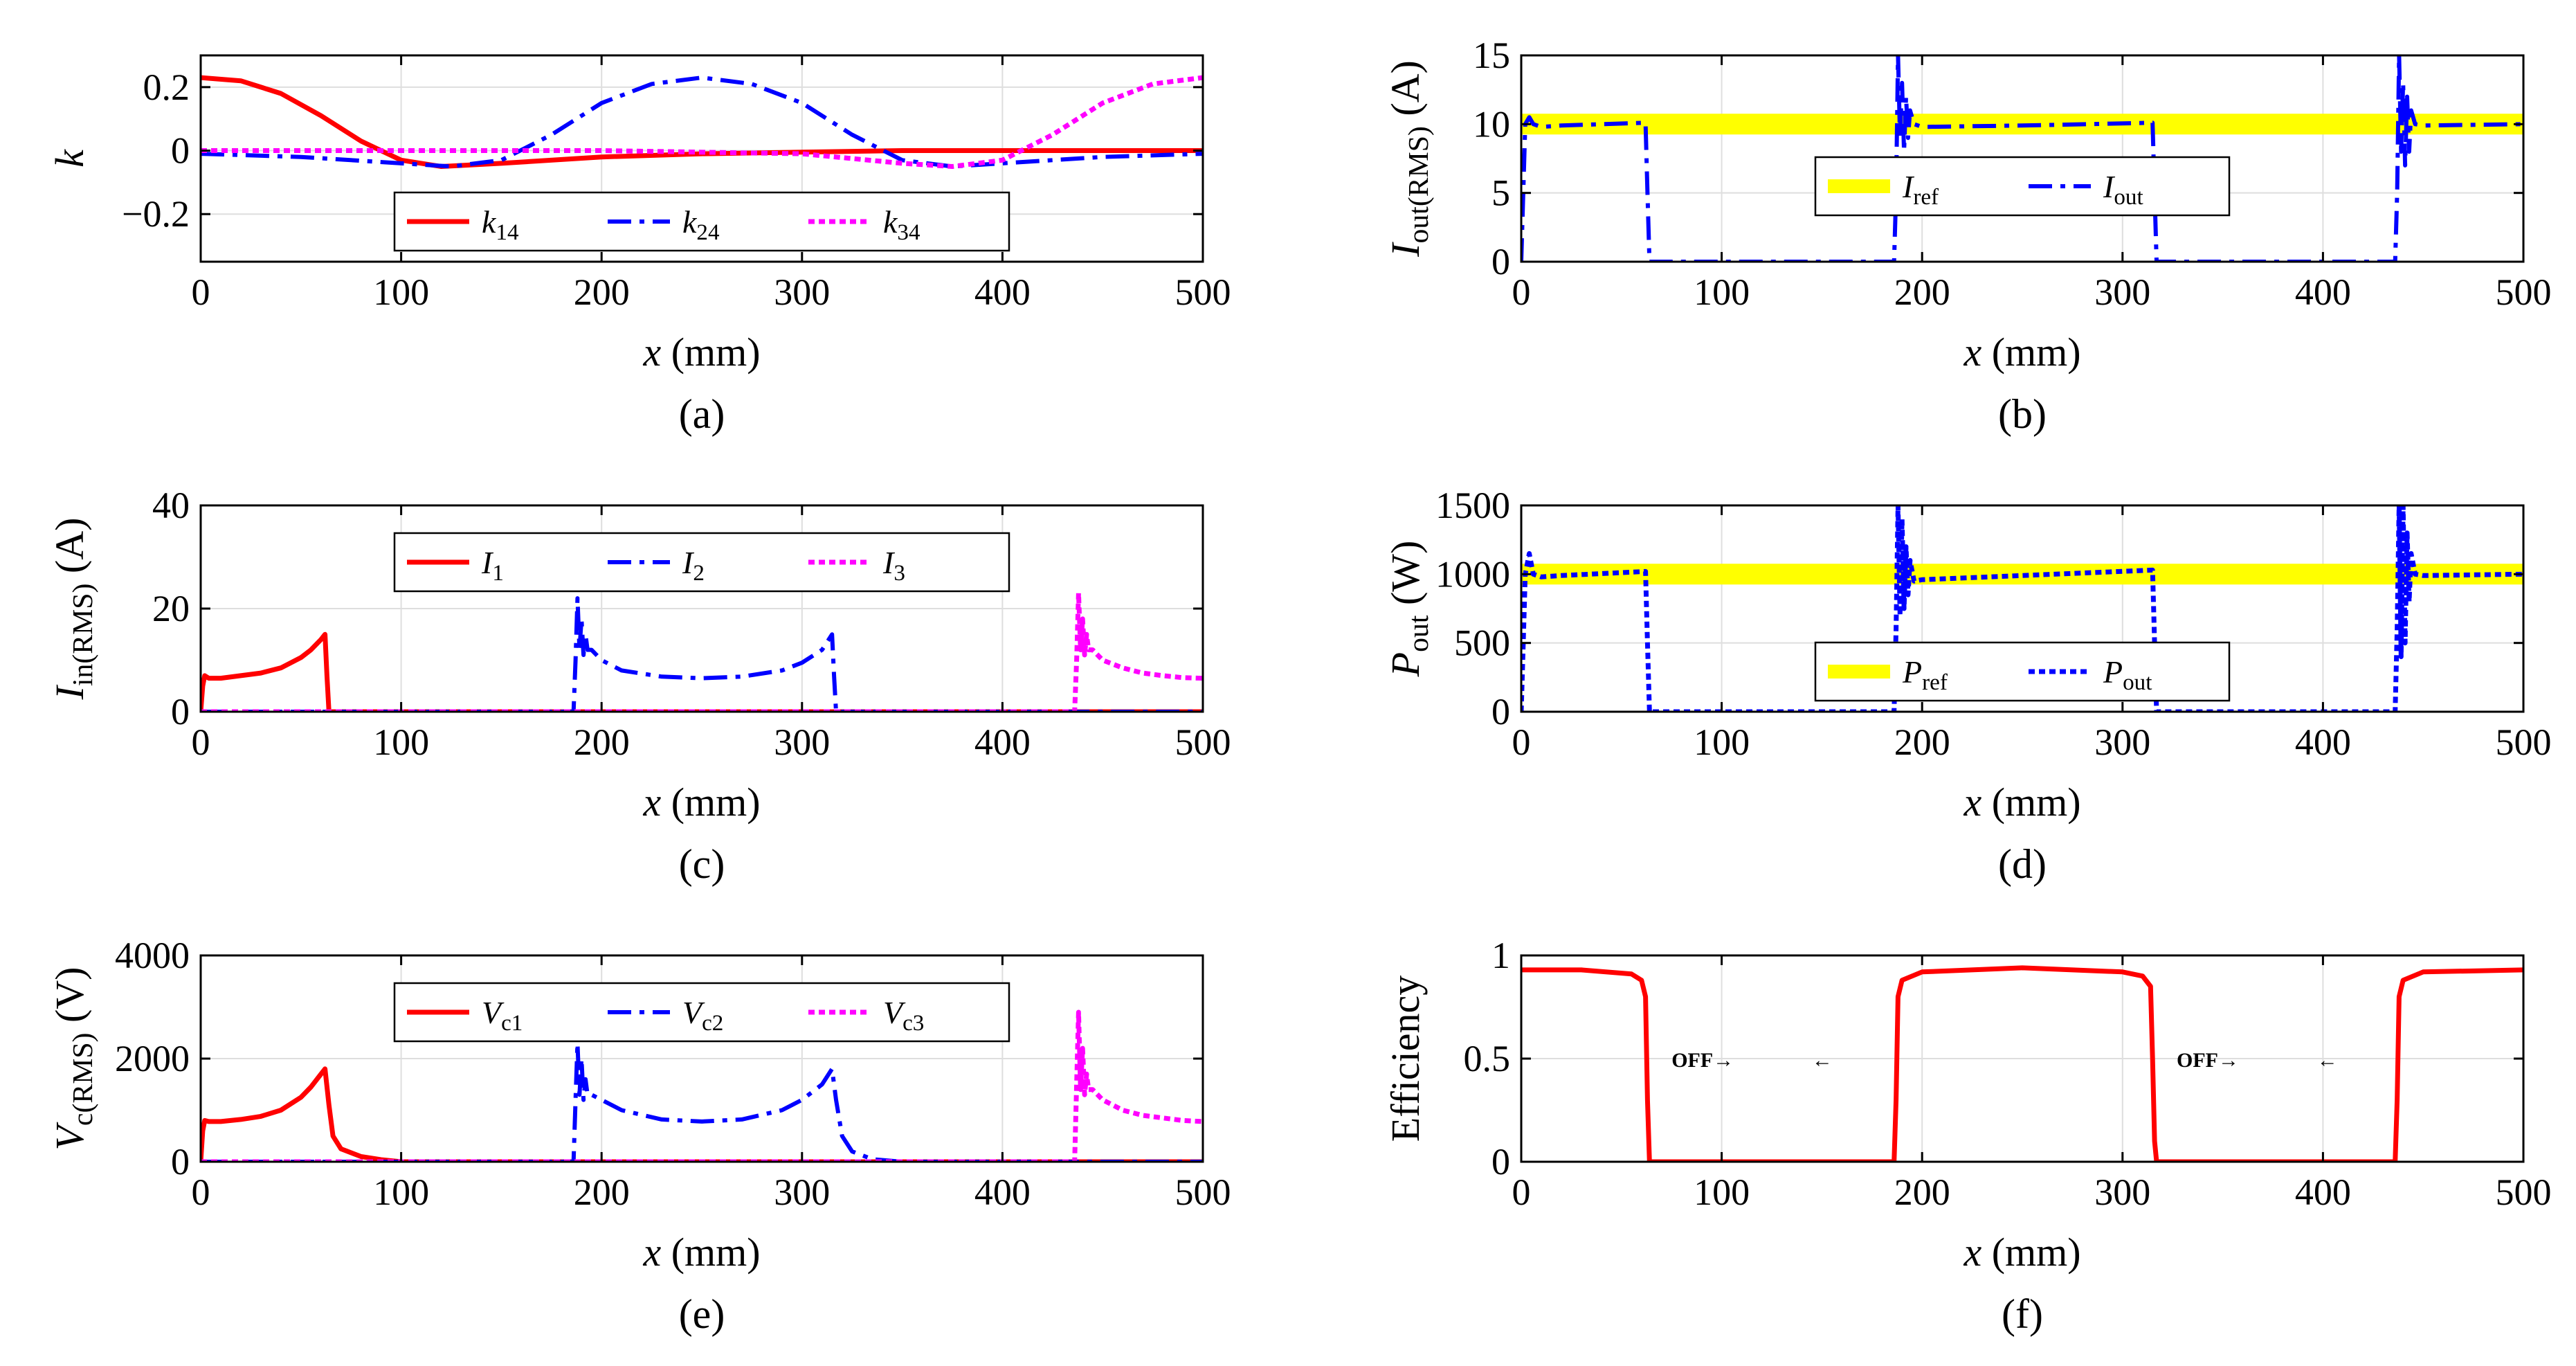  What do you see at coordinates (1487, 1058) in the screenshot?
I see `y-tick-label: 0.5` at bounding box center [1487, 1058].